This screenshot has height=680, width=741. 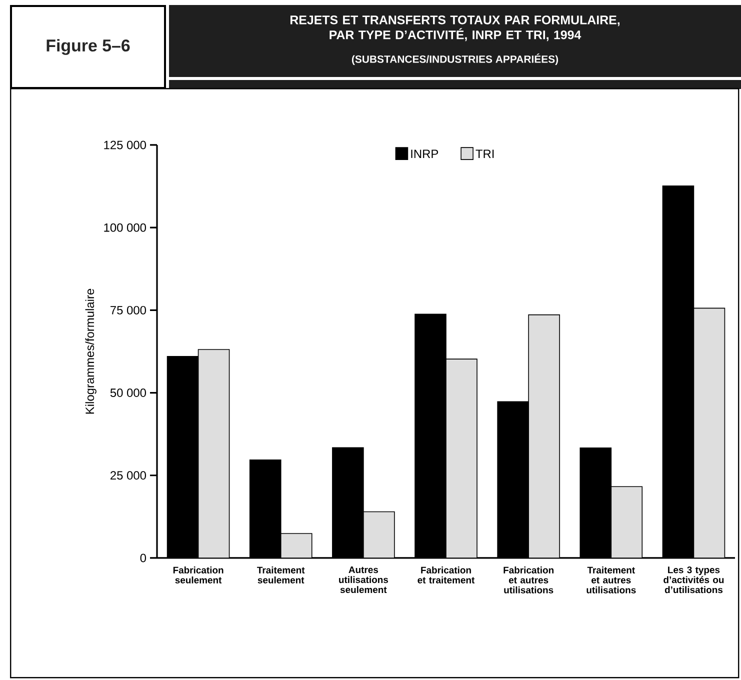 I want to click on y-tick-label: 50 000, so click(x=128, y=393).